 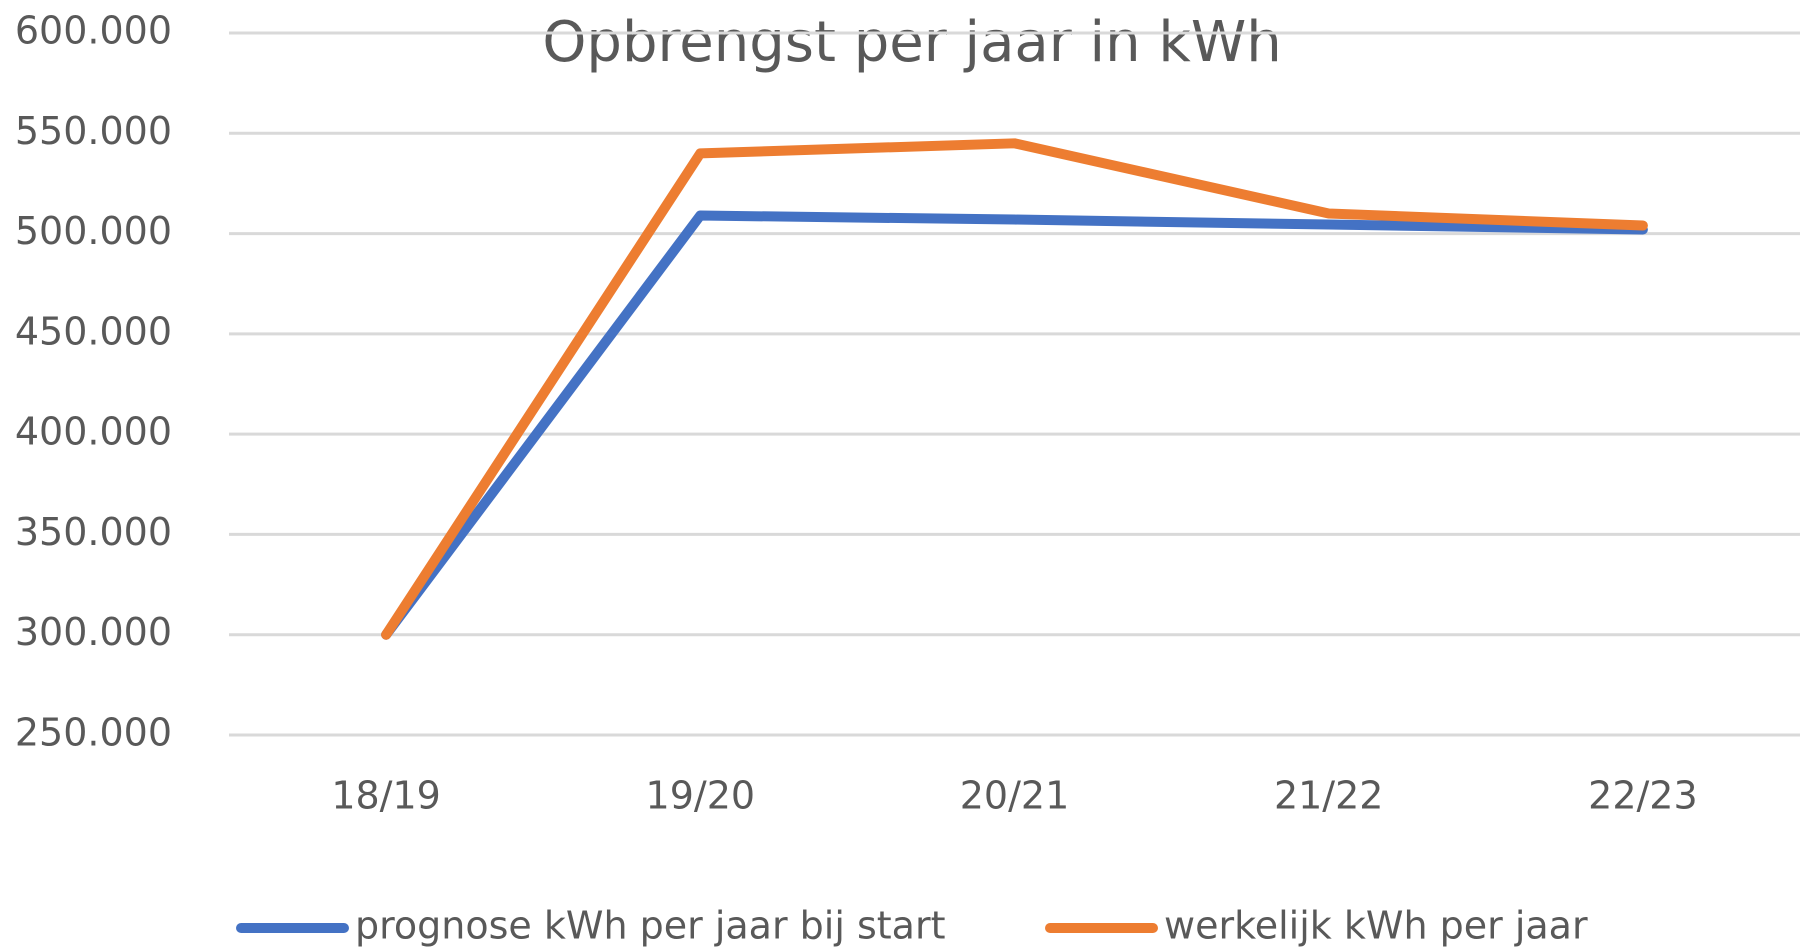 What do you see at coordinates (93, 31) in the screenshot?
I see `y-tick-label: 600.000` at bounding box center [93, 31].